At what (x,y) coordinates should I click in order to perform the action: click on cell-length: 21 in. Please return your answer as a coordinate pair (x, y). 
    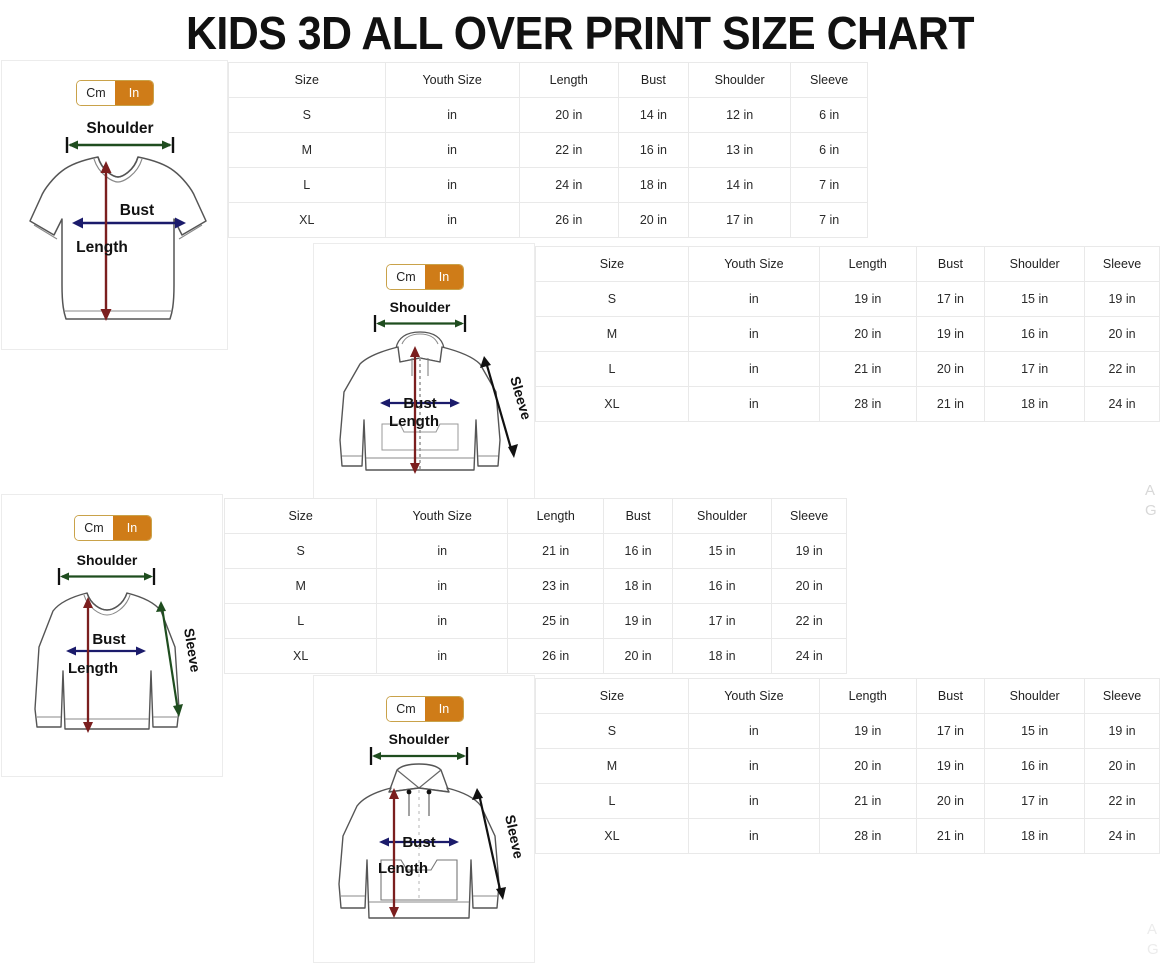
    Looking at the image, I should click on (867, 369).